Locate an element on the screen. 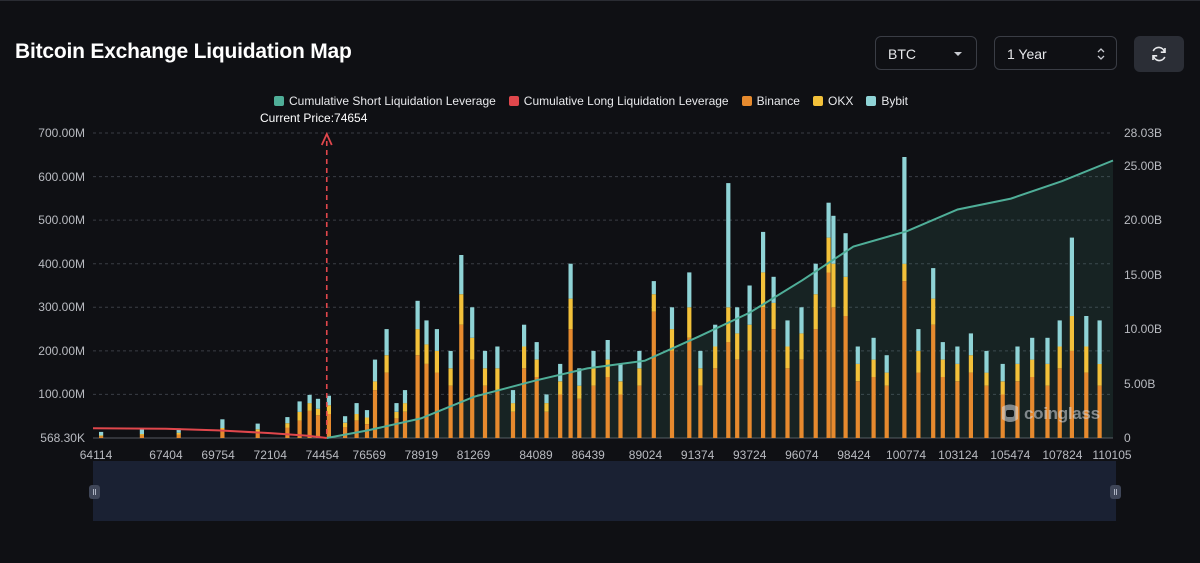 The image size is (1200, 563). legend-item: Cumulative Short Liquidation Leverage is located at coordinates (385, 101).